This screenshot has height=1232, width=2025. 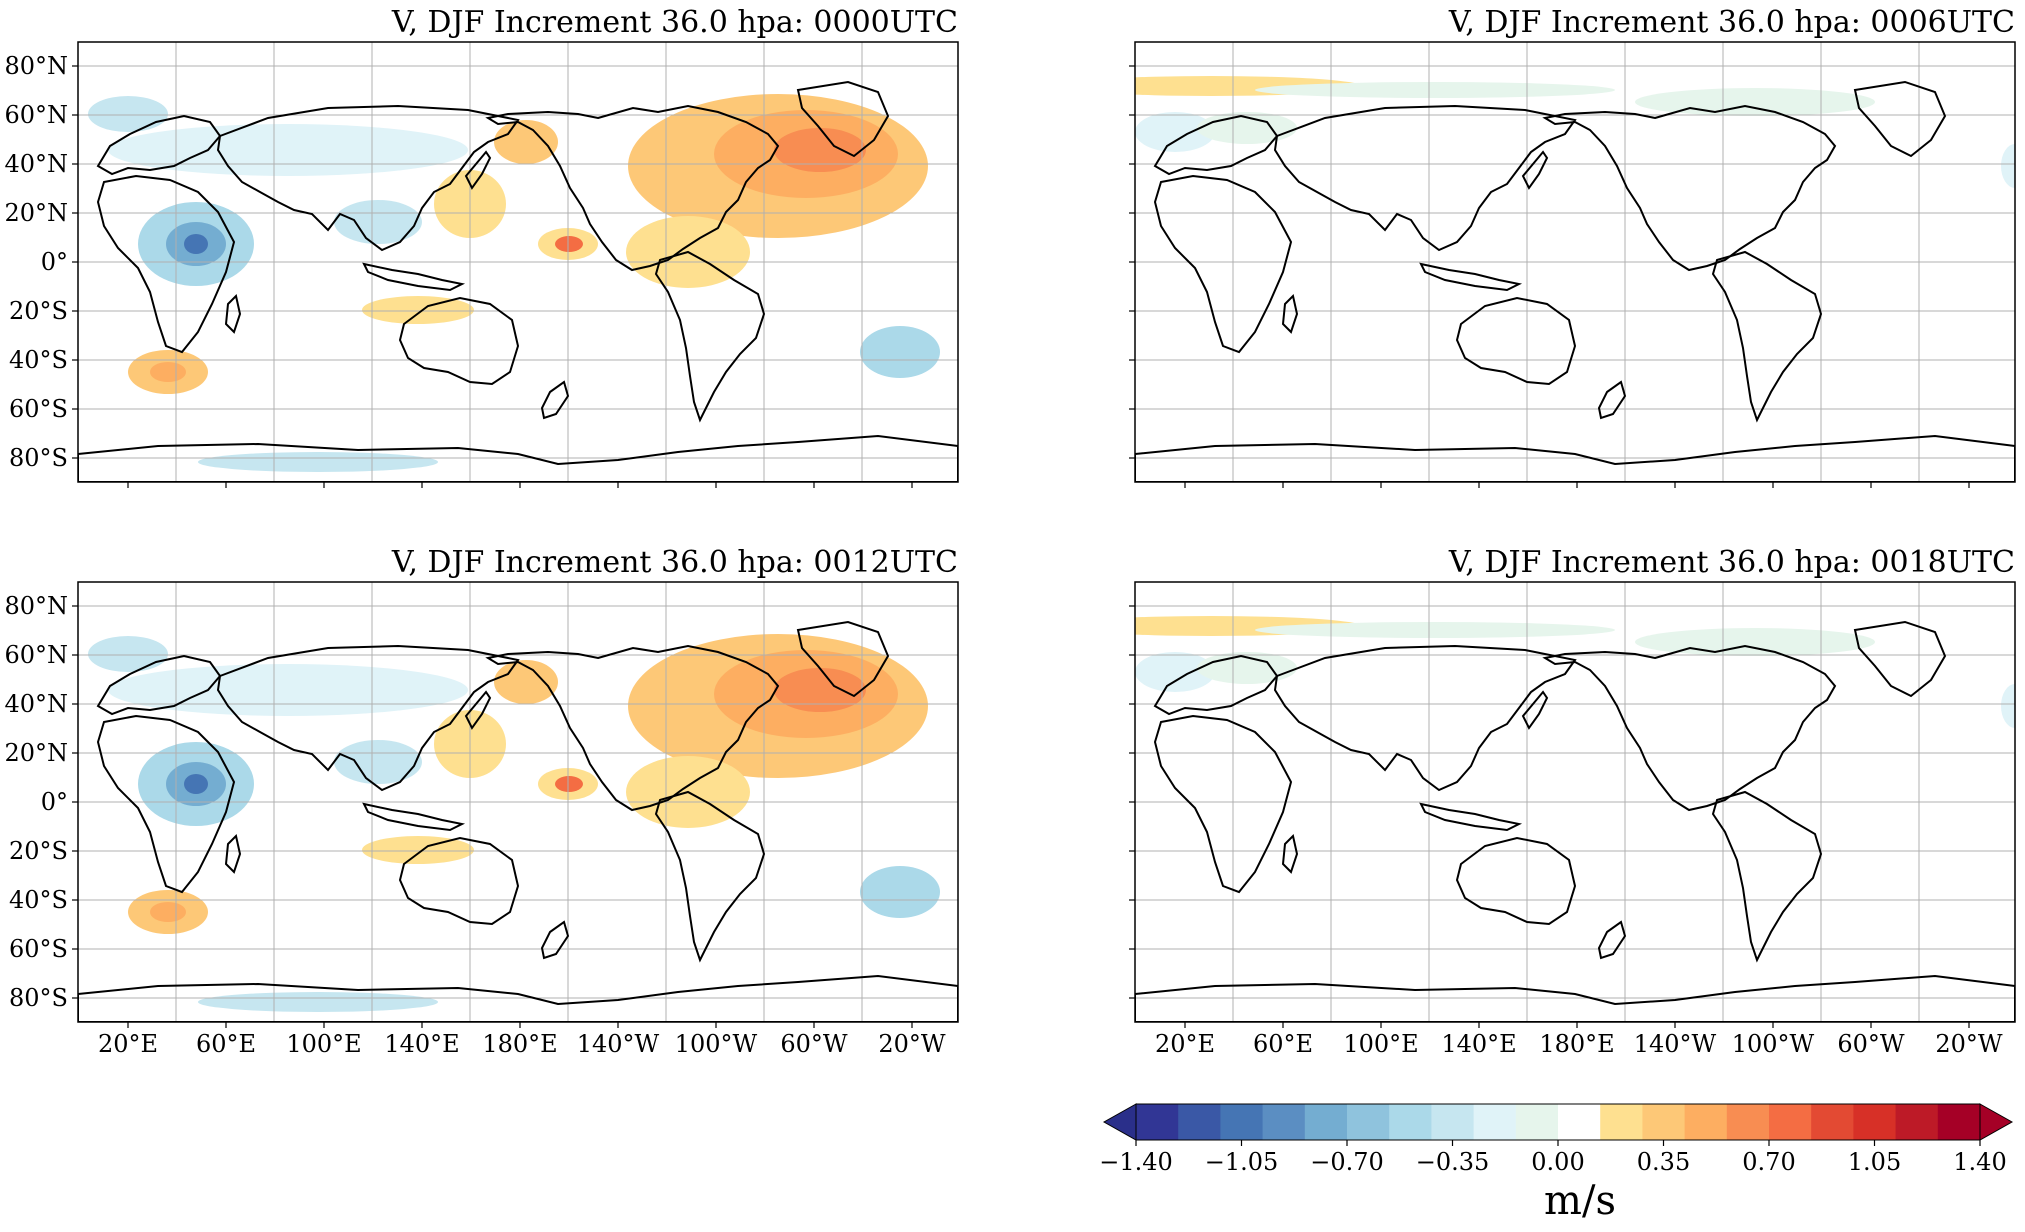 I want to click on colorbar-min-extend, so click(x=1119, y=1122).